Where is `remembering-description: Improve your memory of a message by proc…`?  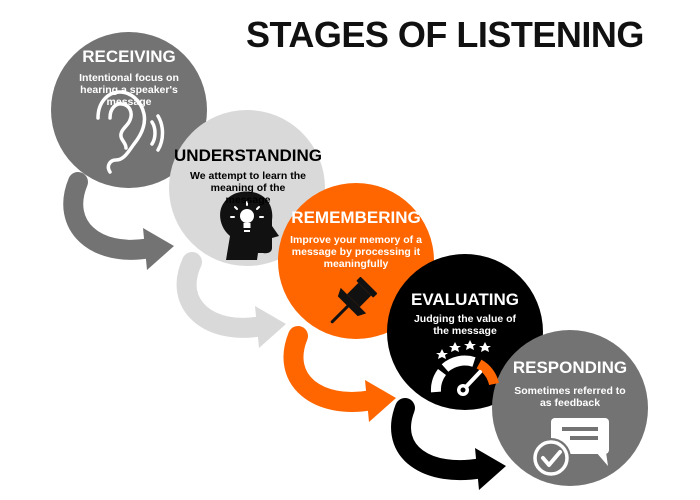
remembering-description: Improve your memory of a message by proc… is located at coordinates (356, 252).